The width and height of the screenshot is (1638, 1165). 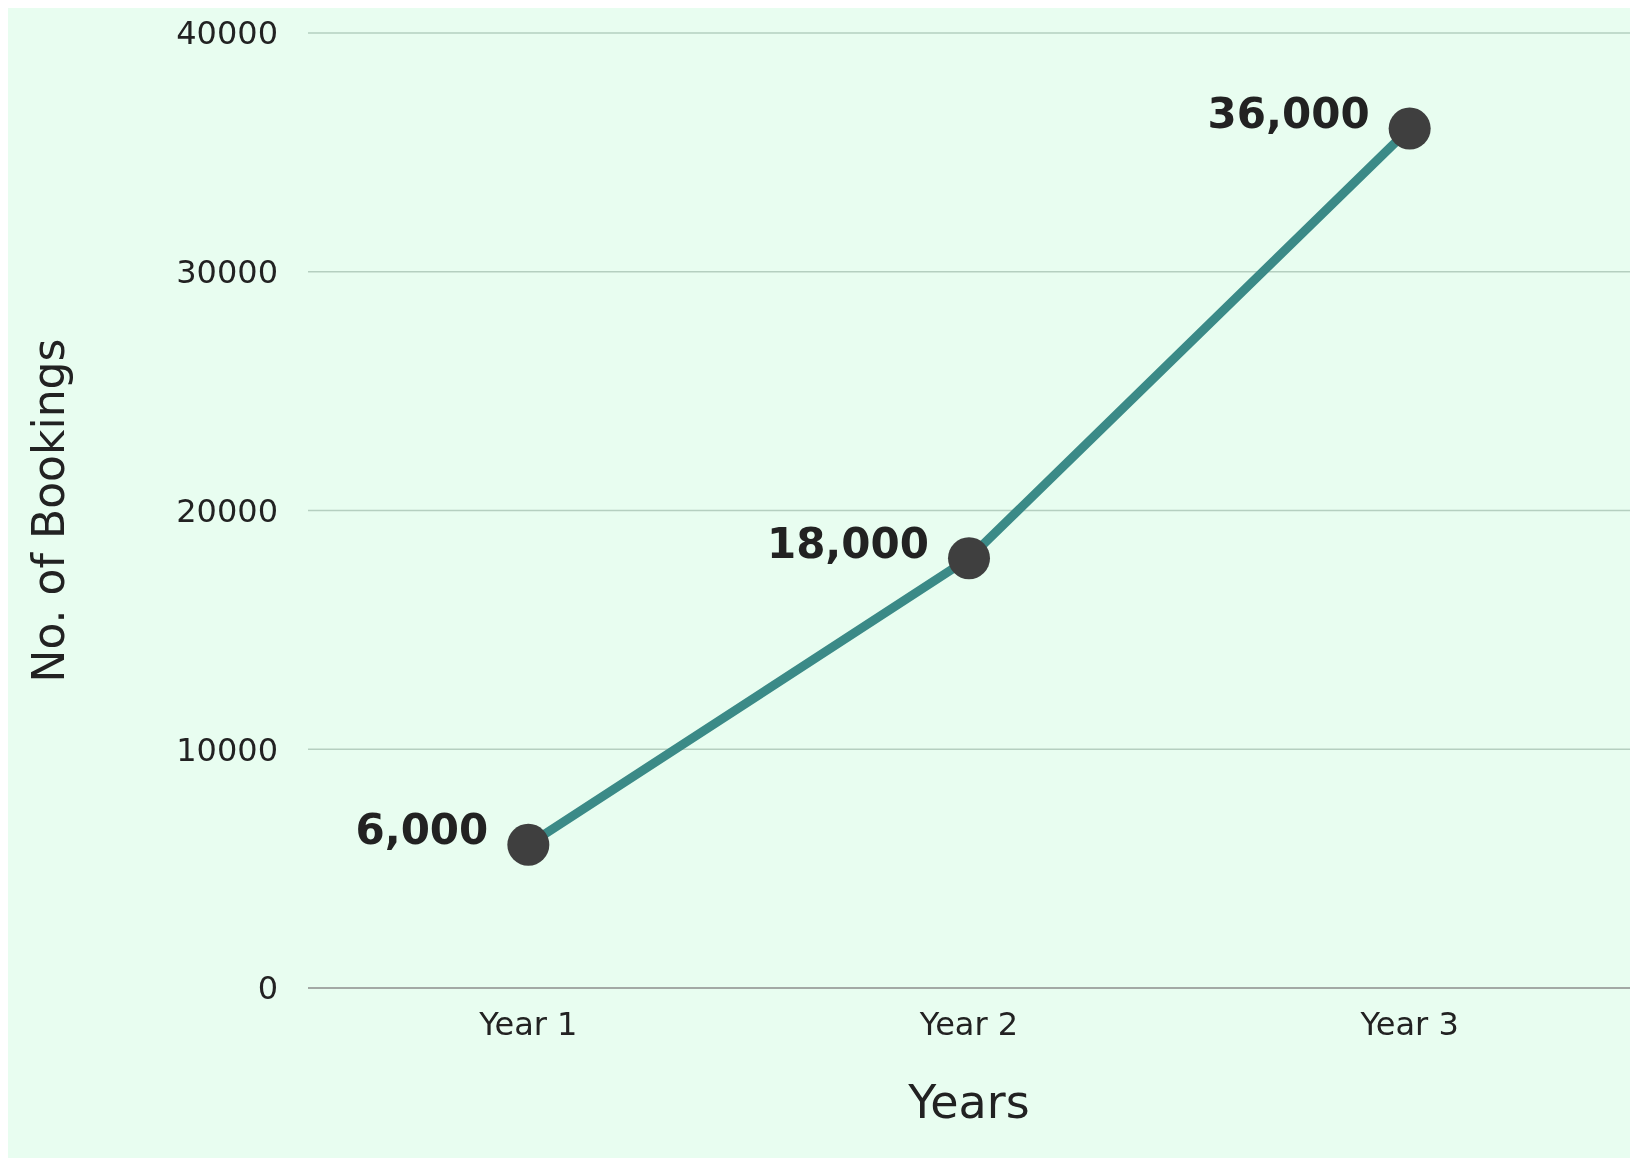 I want to click on x-axis-title: Years, so click(x=968, y=1102).